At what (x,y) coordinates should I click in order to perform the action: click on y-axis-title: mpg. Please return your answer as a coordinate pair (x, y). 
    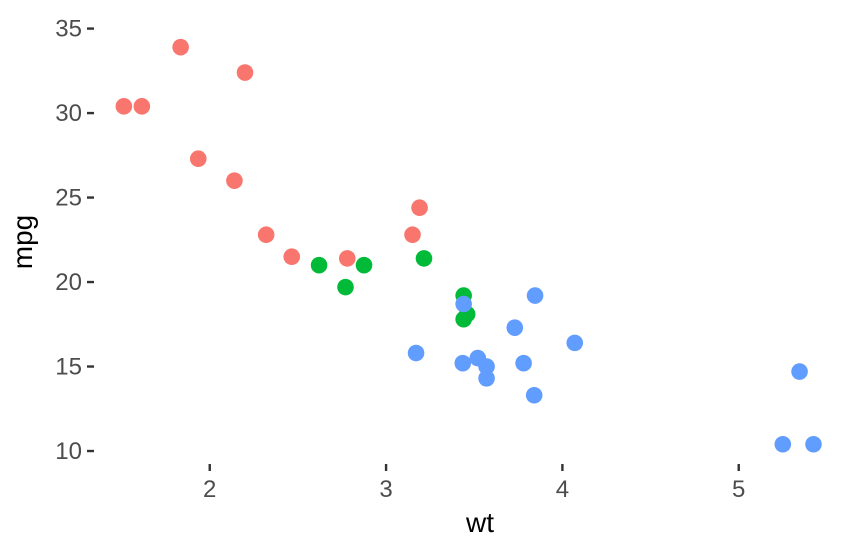
    Looking at the image, I should click on (22, 242).